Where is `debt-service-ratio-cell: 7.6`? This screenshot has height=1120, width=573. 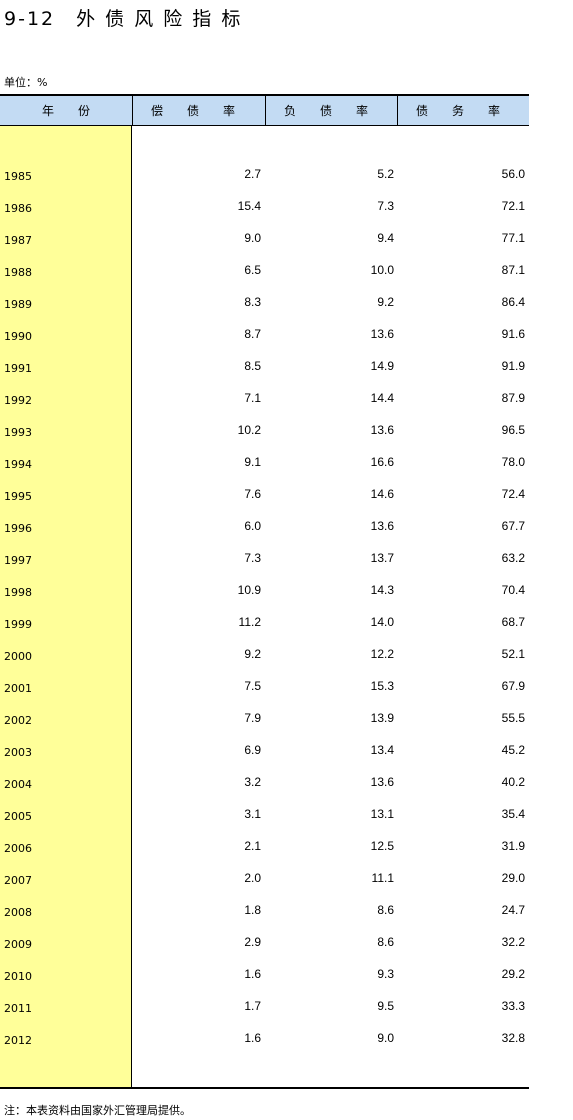 debt-service-ratio-cell: 7.6 is located at coordinates (252, 494).